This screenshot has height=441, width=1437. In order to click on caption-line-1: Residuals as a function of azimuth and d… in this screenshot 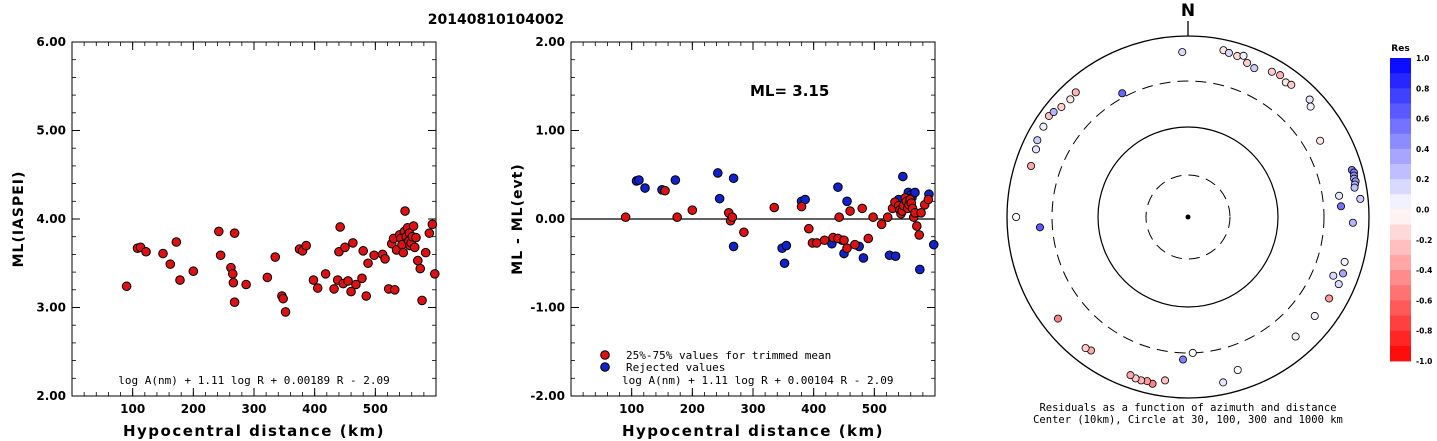, I will do `click(1187, 408)`.